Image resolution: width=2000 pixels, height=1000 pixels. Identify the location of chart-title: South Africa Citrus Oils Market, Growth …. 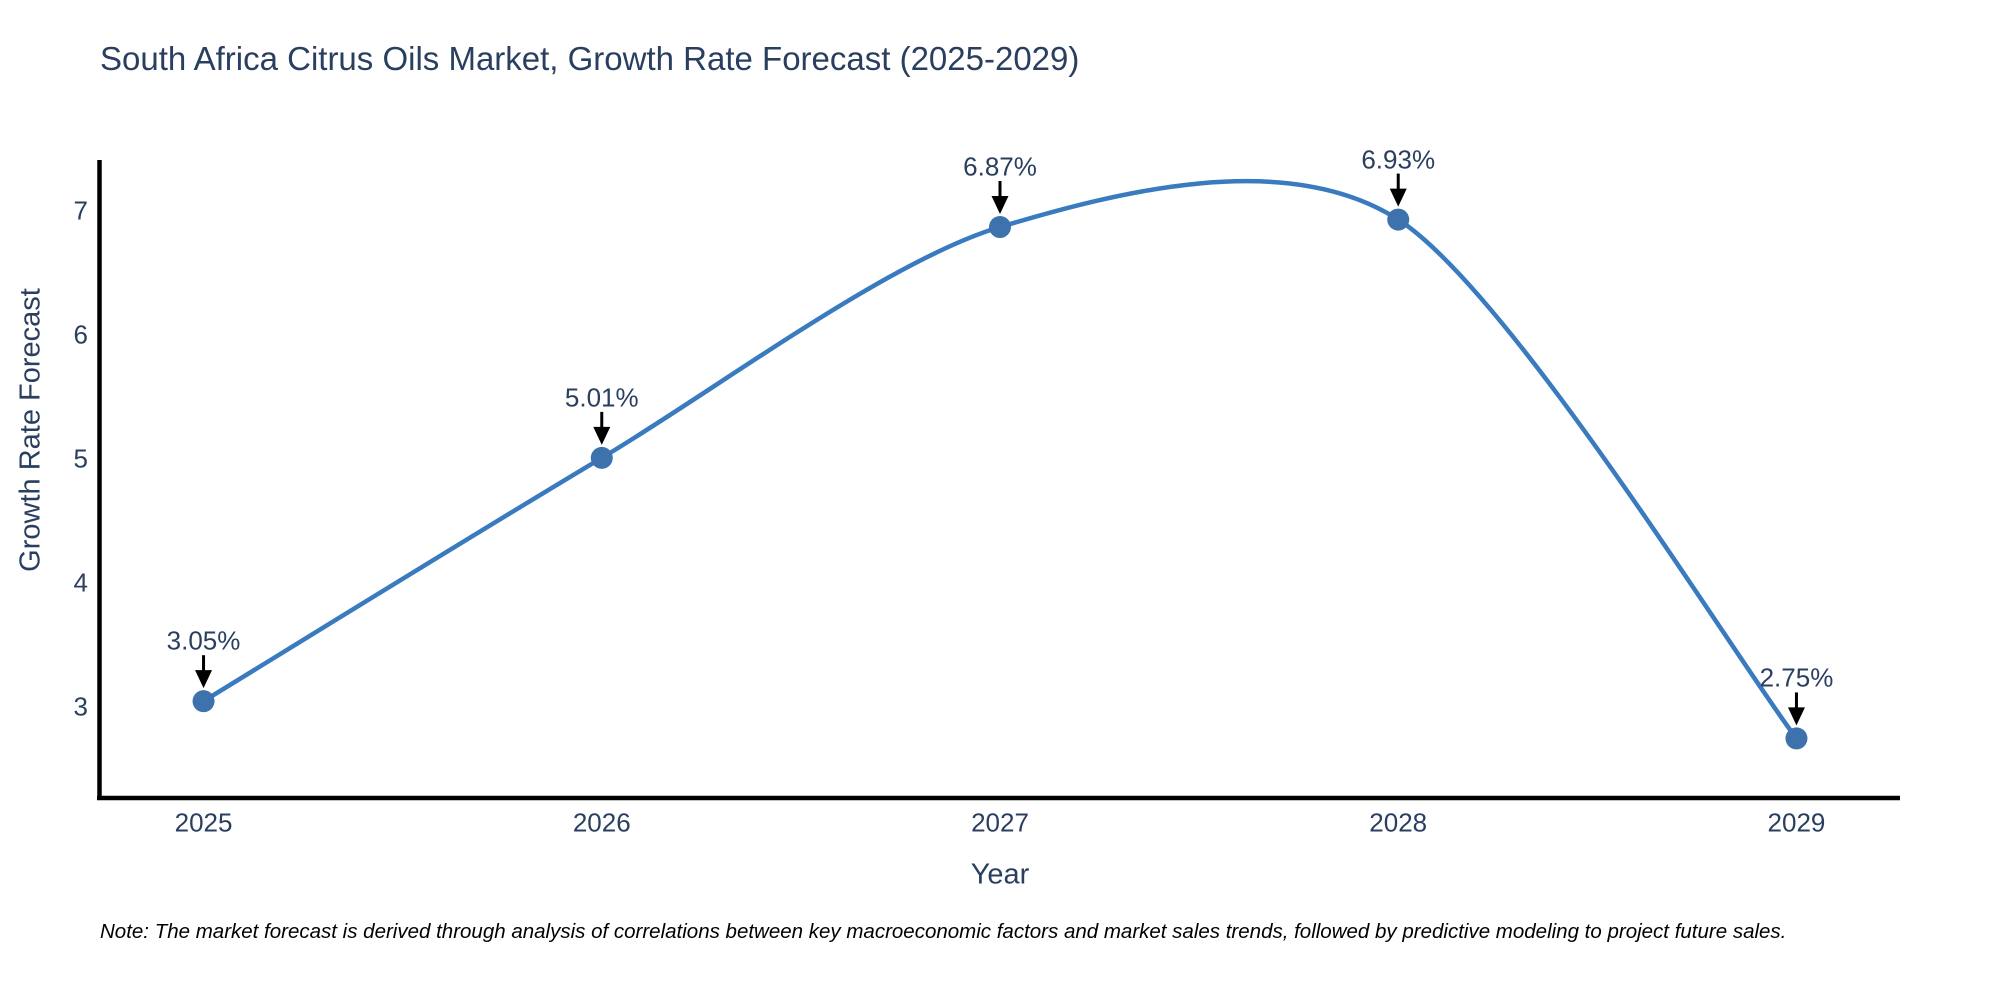
(590, 58).